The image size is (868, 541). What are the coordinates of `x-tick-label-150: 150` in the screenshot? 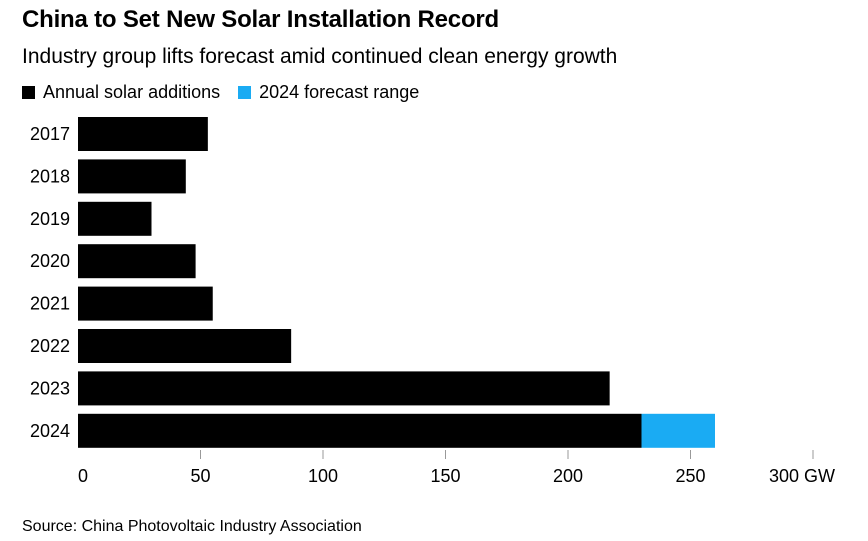 It's located at (445, 476).